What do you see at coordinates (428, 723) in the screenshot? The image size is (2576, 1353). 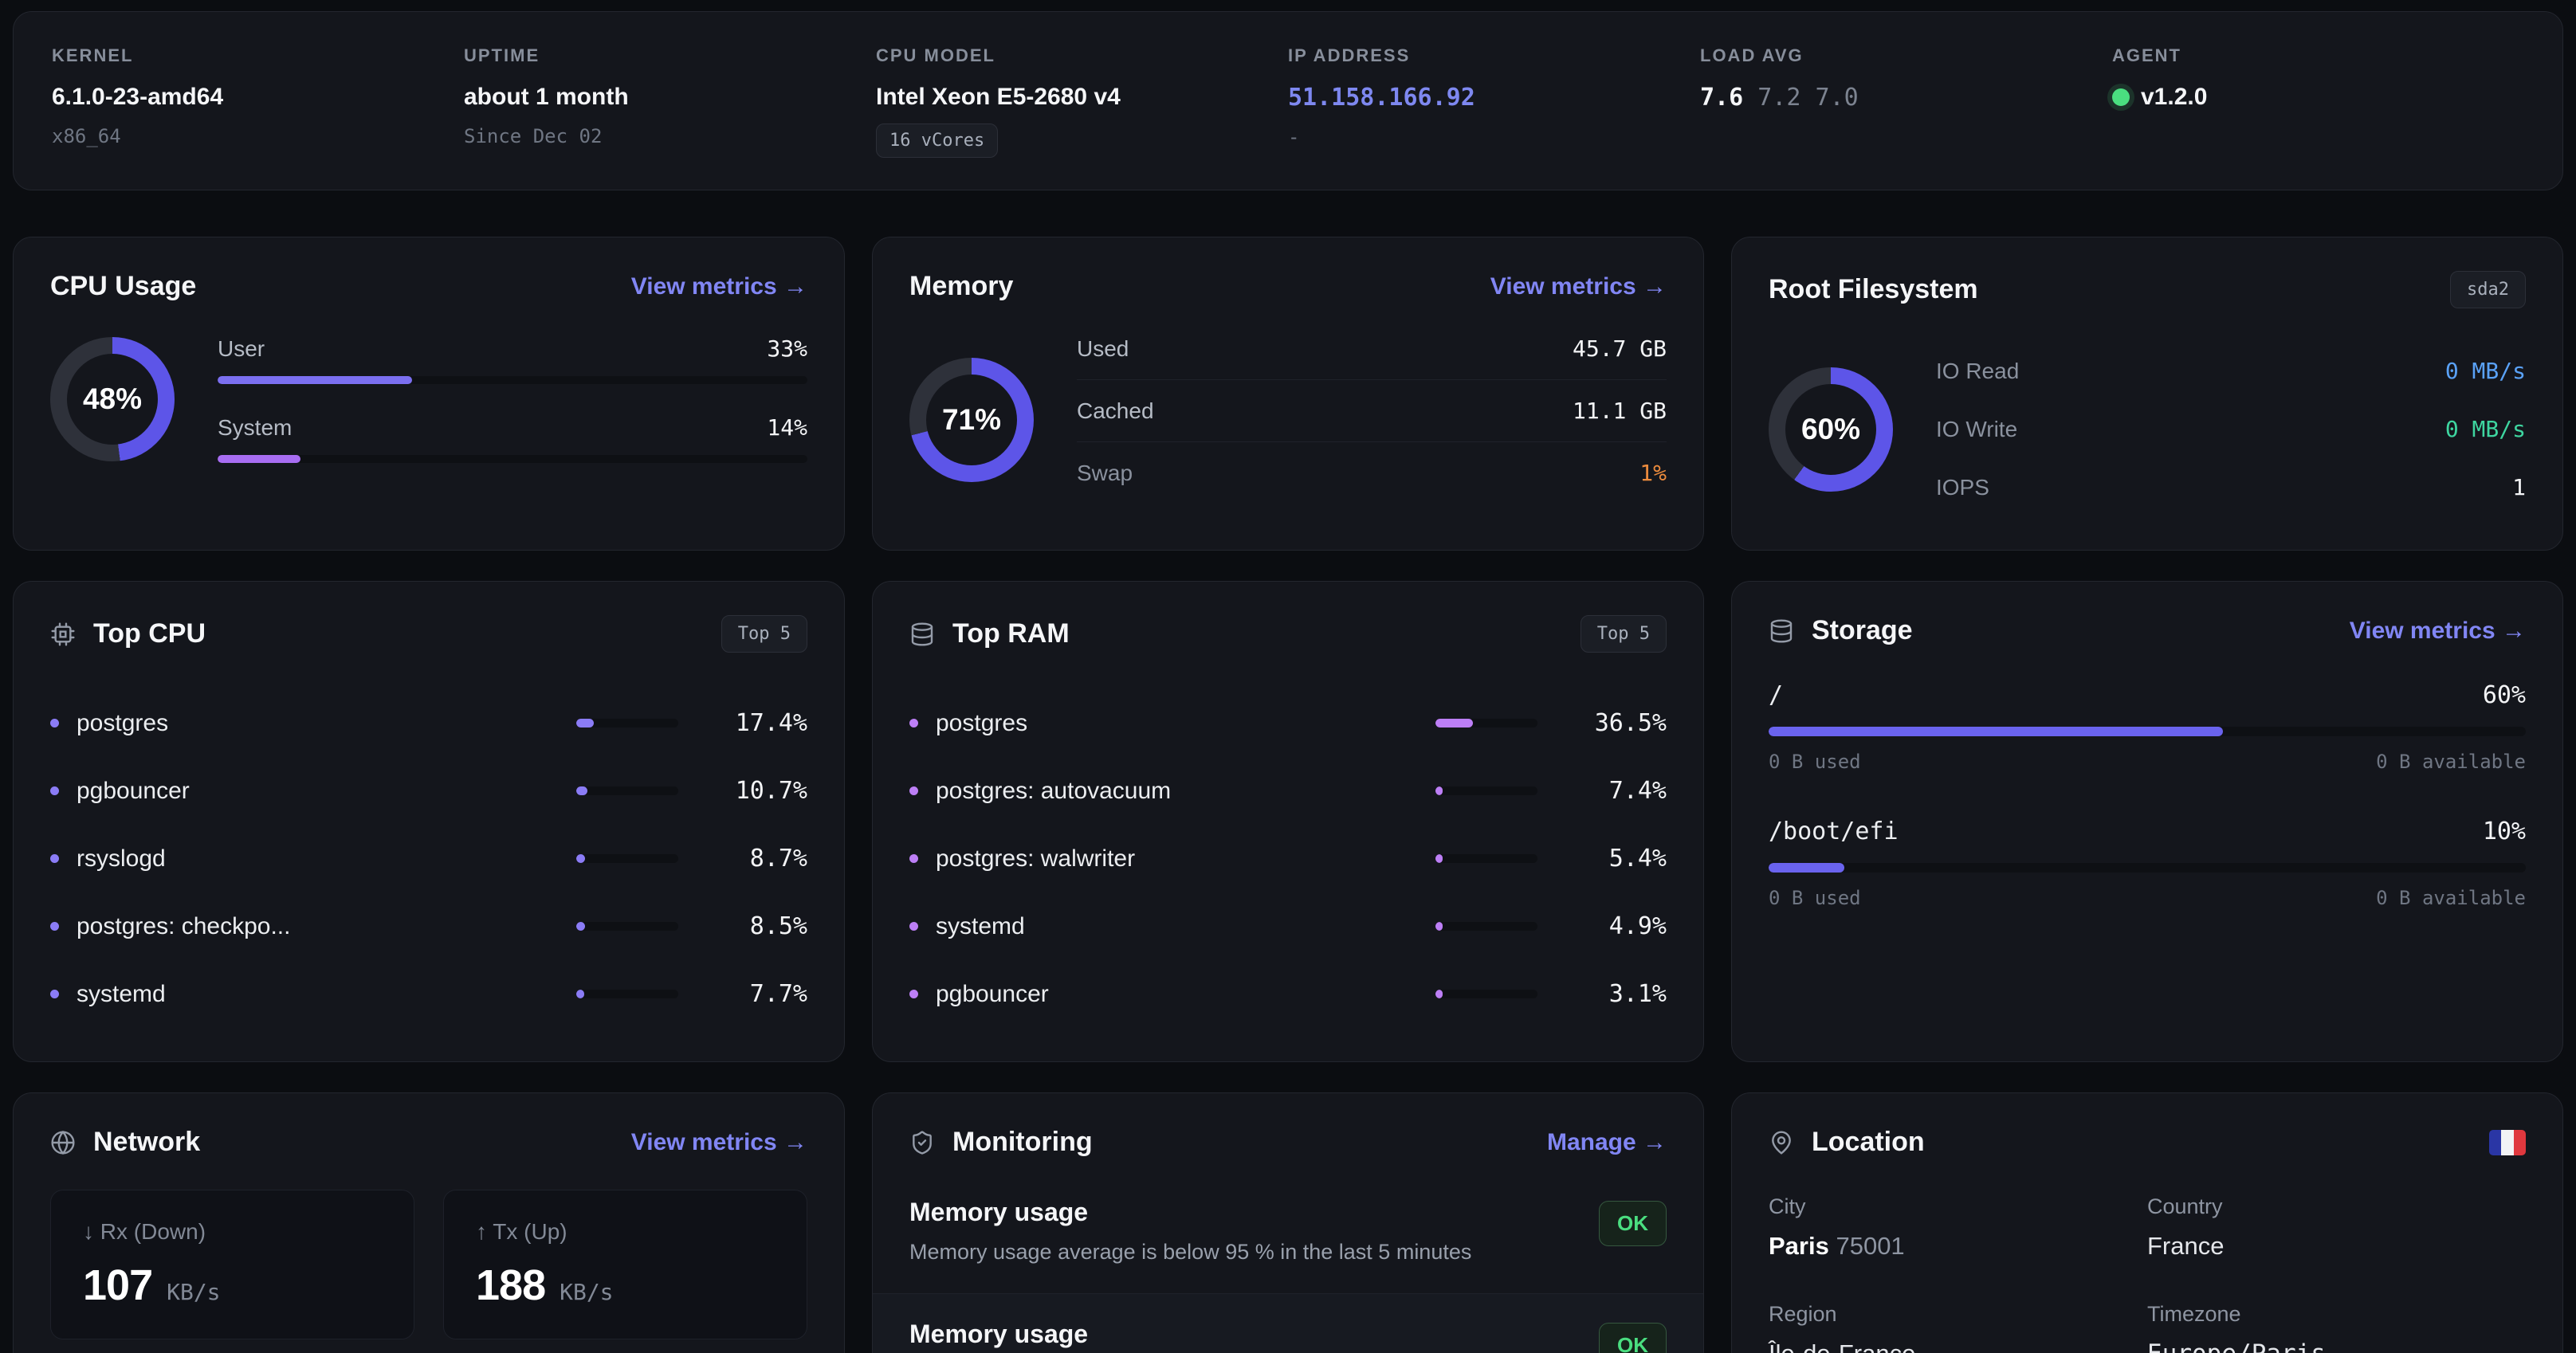 I see `top-cpu-row-1: postgres 17.4%` at bounding box center [428, 723].